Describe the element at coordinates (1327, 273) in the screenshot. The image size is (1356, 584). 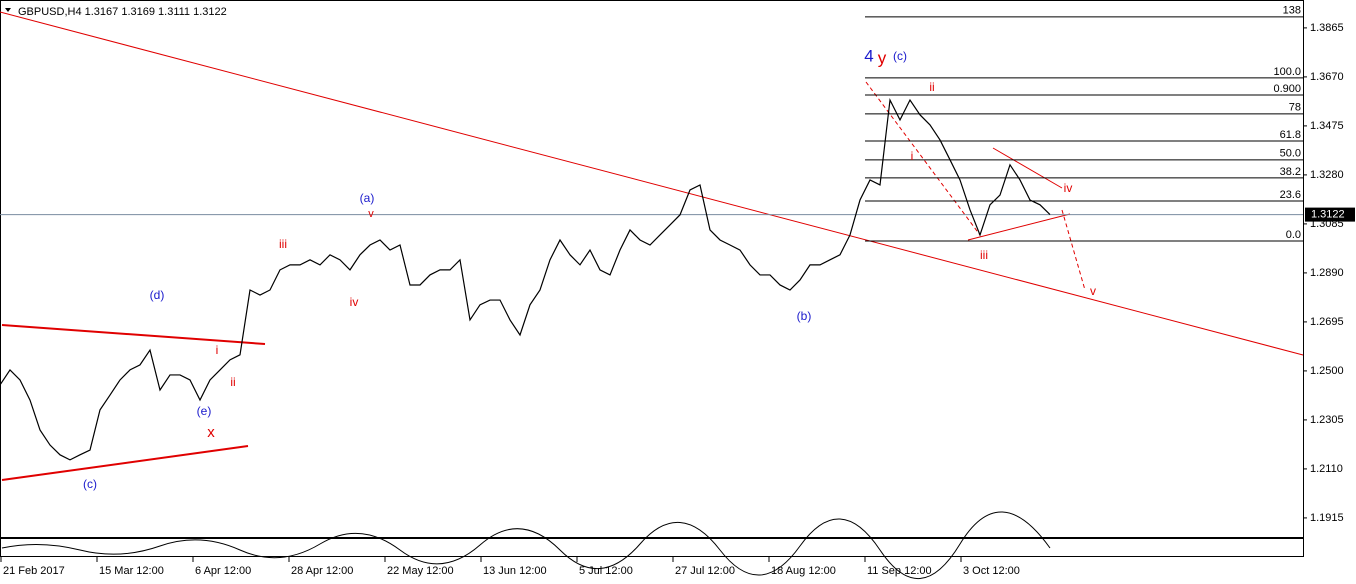
I see `y-tick-label: 1.2890` at that location.